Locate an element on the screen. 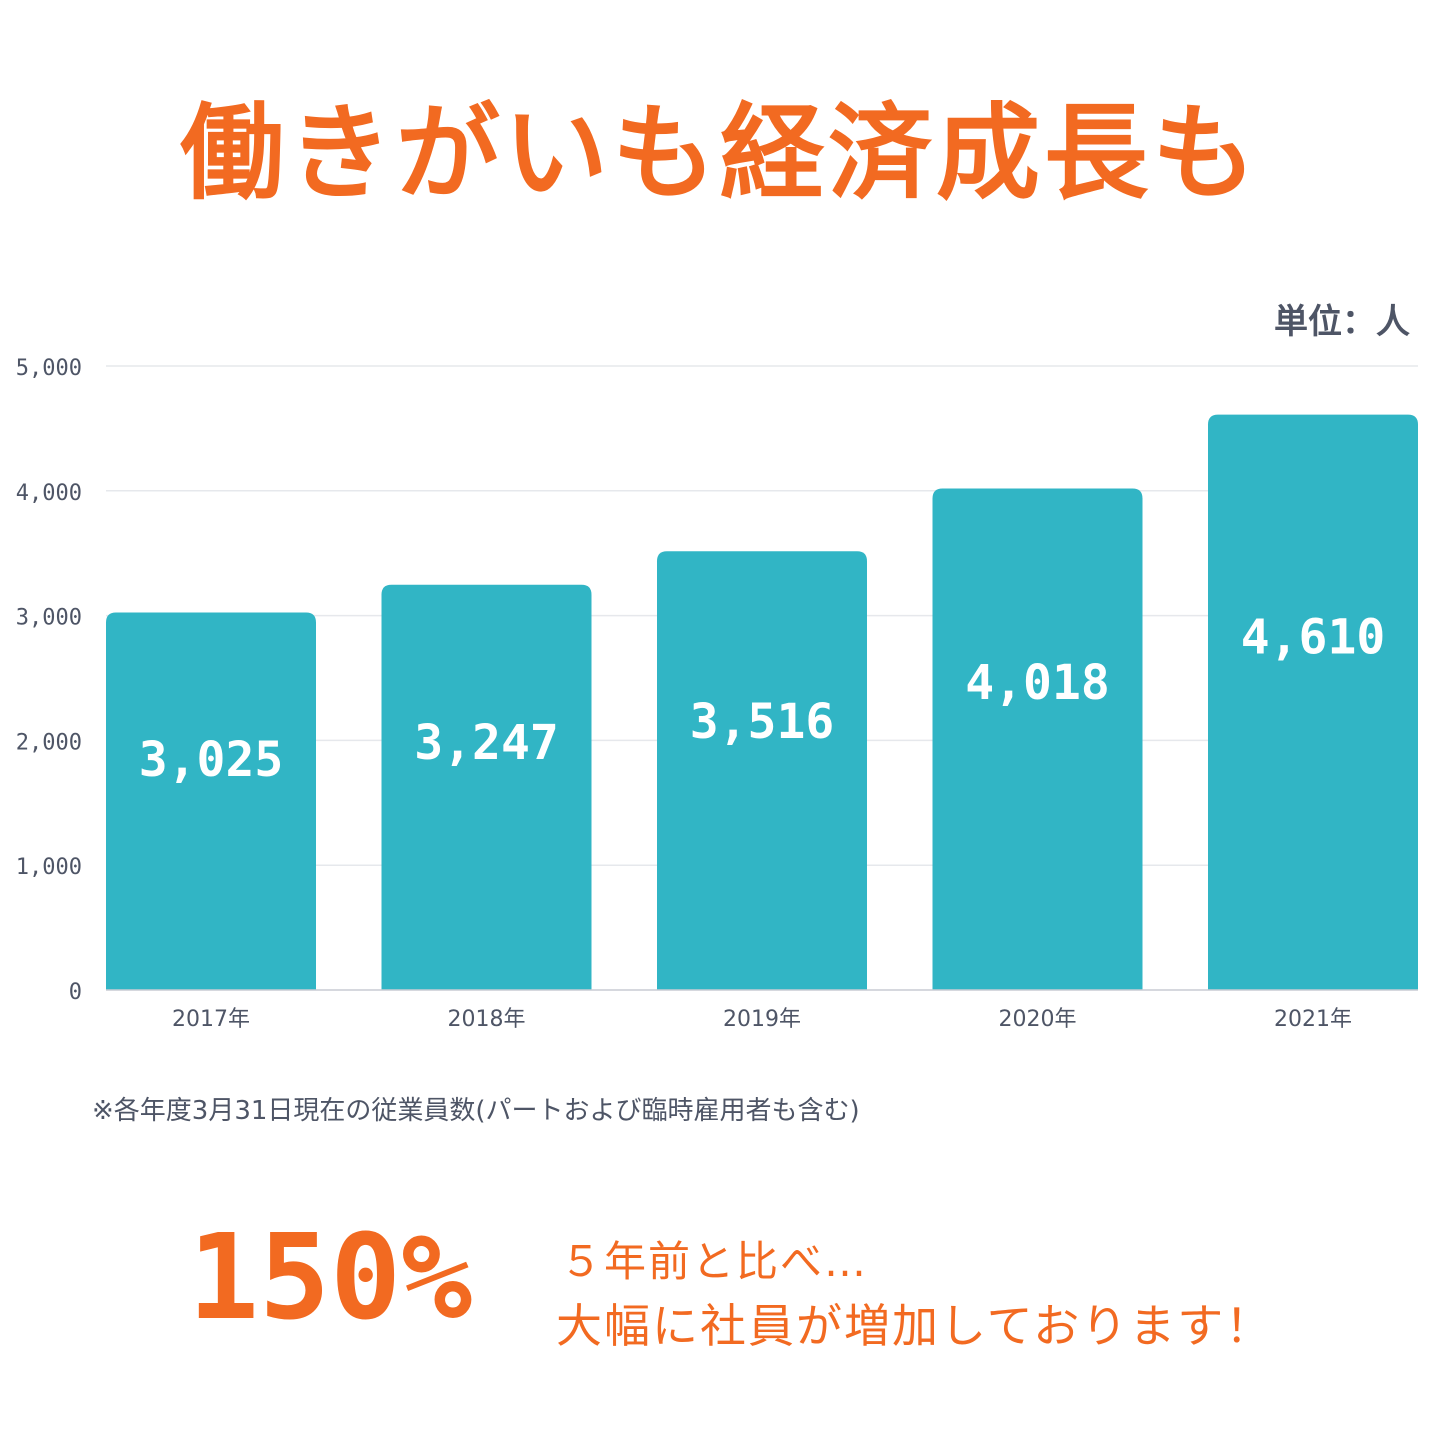 The width and height of the screenshot is (1440, 1440). footnote: ※各年度3月31日現在の従業員数(パートおよび臨時雇用者も含む) is located at coordinates (476, 1111).